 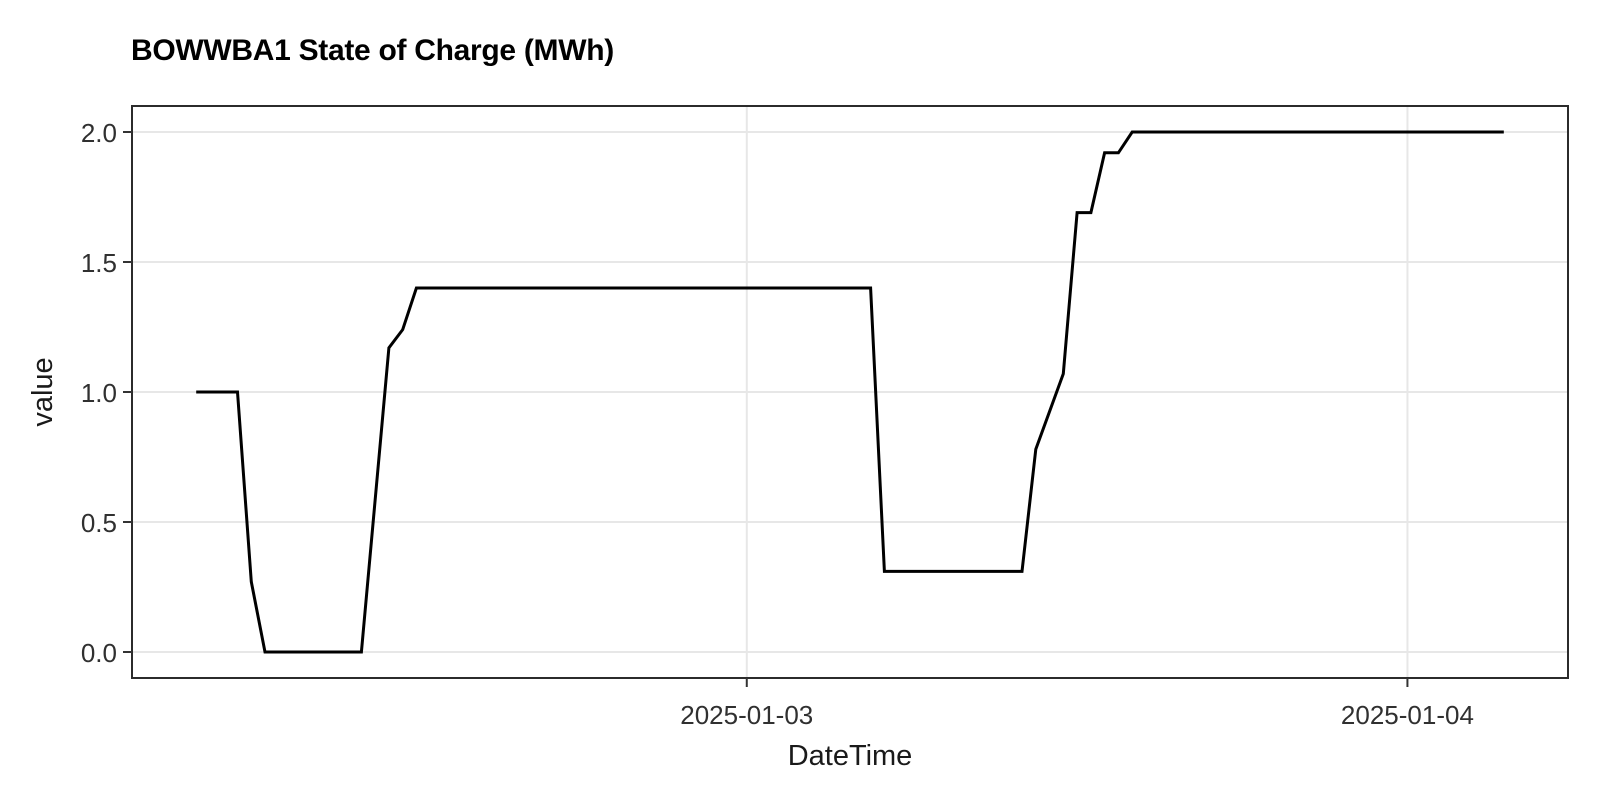 I want to click on x-axis-title: DateTime, so click(x=850, y=756).